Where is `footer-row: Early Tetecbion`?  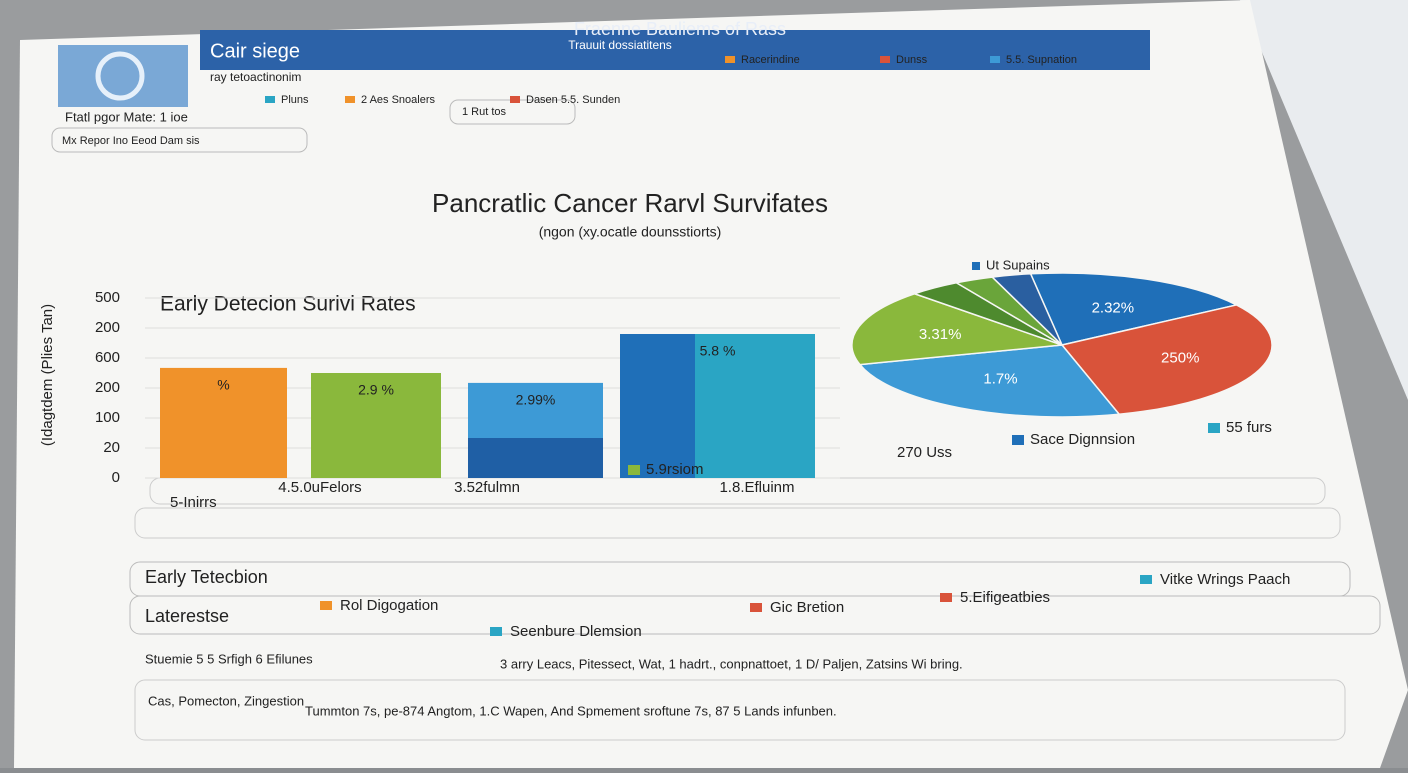 footer-row: Early Tetecbion is located at coordinates (206, 577).